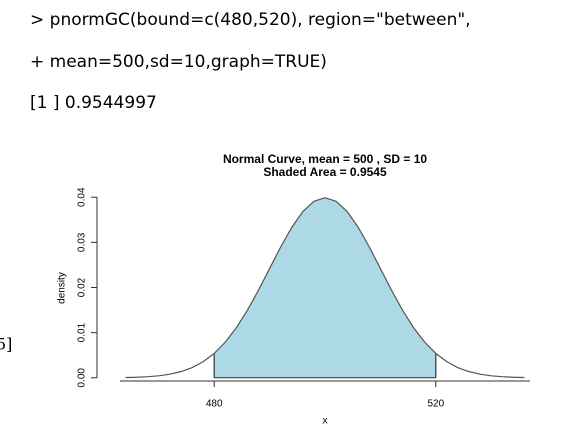 The width and height of the screenshot is (587, 427). What do you see at coordinates (325, 421) in the screenshot?
I see `x-axis-label: x` at bounding box center [325, 421].